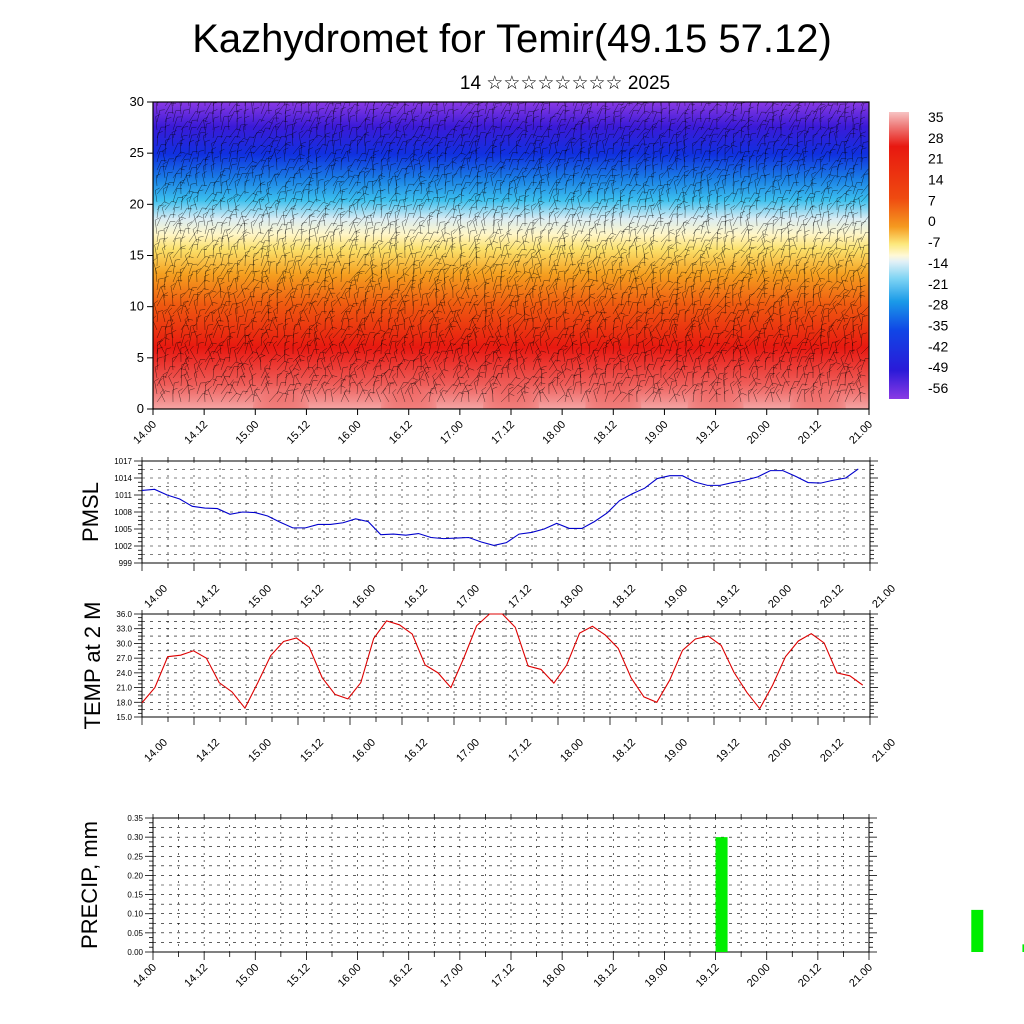  What do you see at coordinates (520, 751) in the screenshot?
I see `x-tick-label: 17.12` at bounding box center [520, 751].